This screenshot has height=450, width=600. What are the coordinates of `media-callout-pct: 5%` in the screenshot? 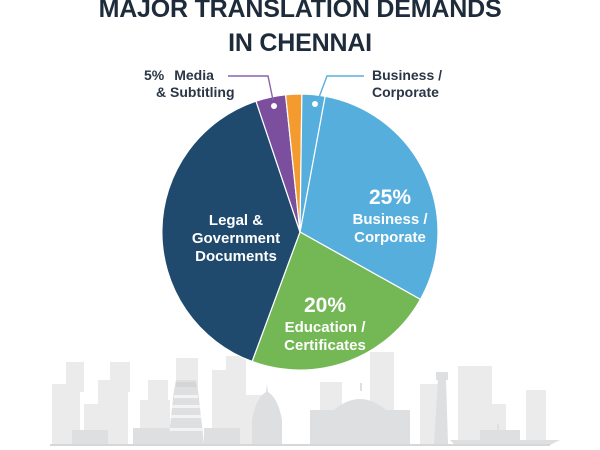 It's located at (154, 75).